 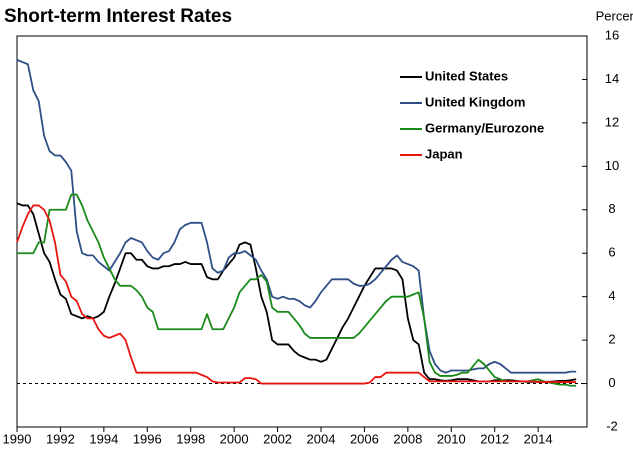 I want to click on x-tick-label: 2000, so click(x=234, y=438).